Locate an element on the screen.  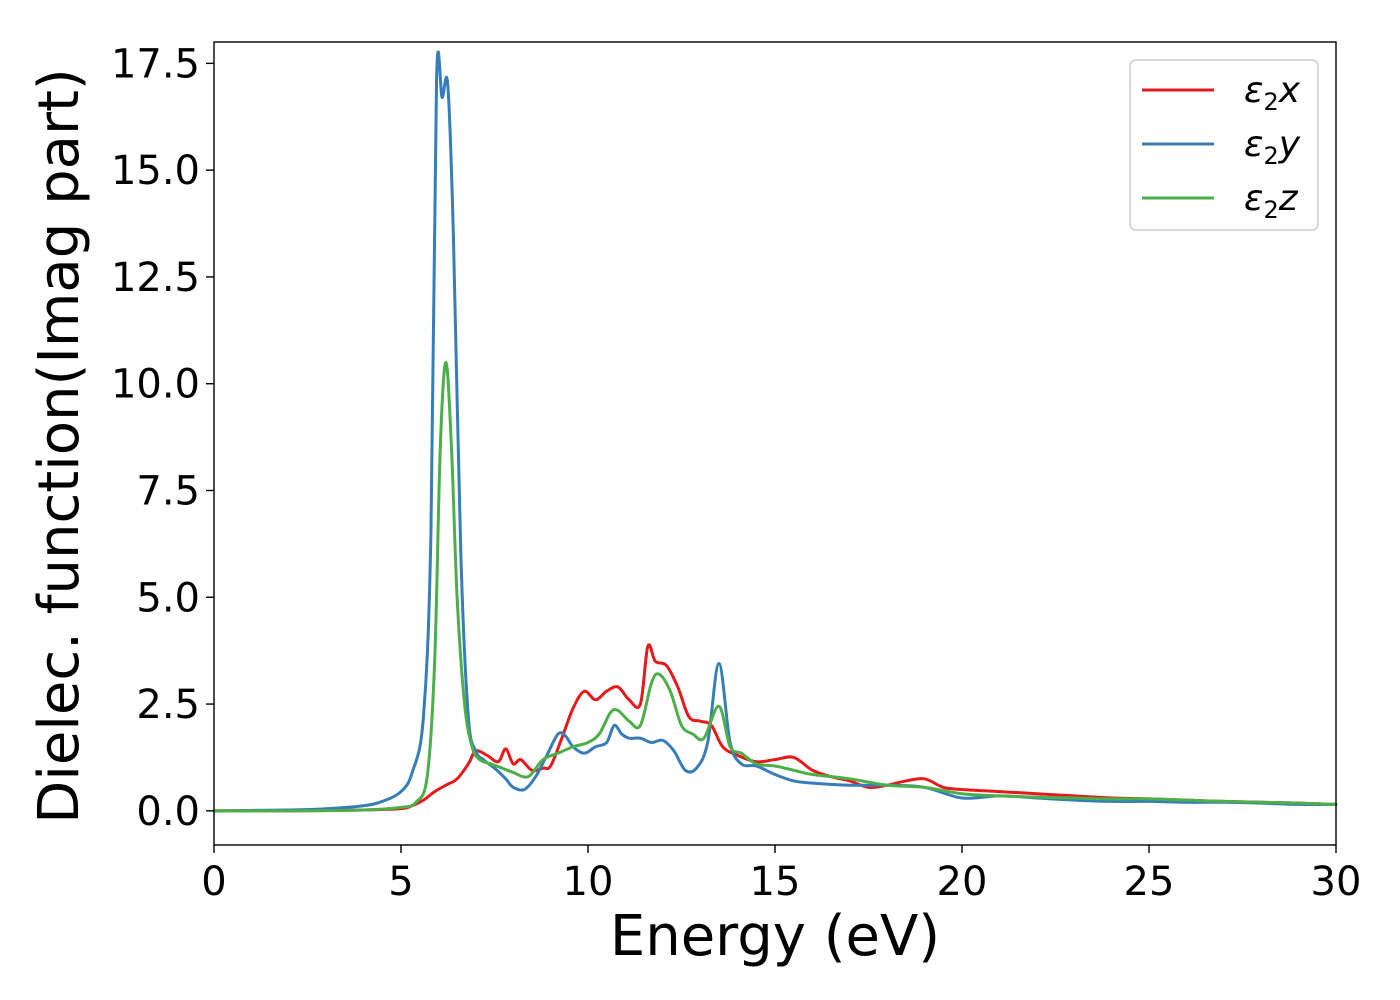
y-axis-ticks: 0.0 2.5 5.0 7.5 10.0 12.5 15.0 17.5 is located at coordinates (162, 438).